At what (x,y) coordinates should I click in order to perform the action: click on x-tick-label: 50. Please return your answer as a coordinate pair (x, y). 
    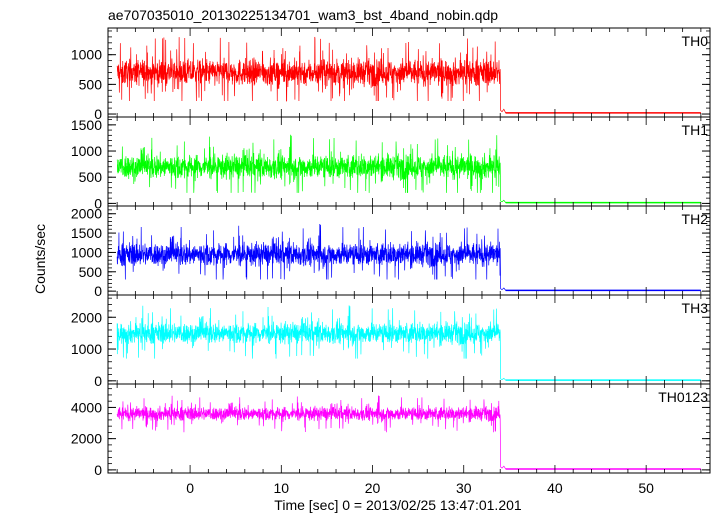
    Looking at the image, I should click on (646, 488).